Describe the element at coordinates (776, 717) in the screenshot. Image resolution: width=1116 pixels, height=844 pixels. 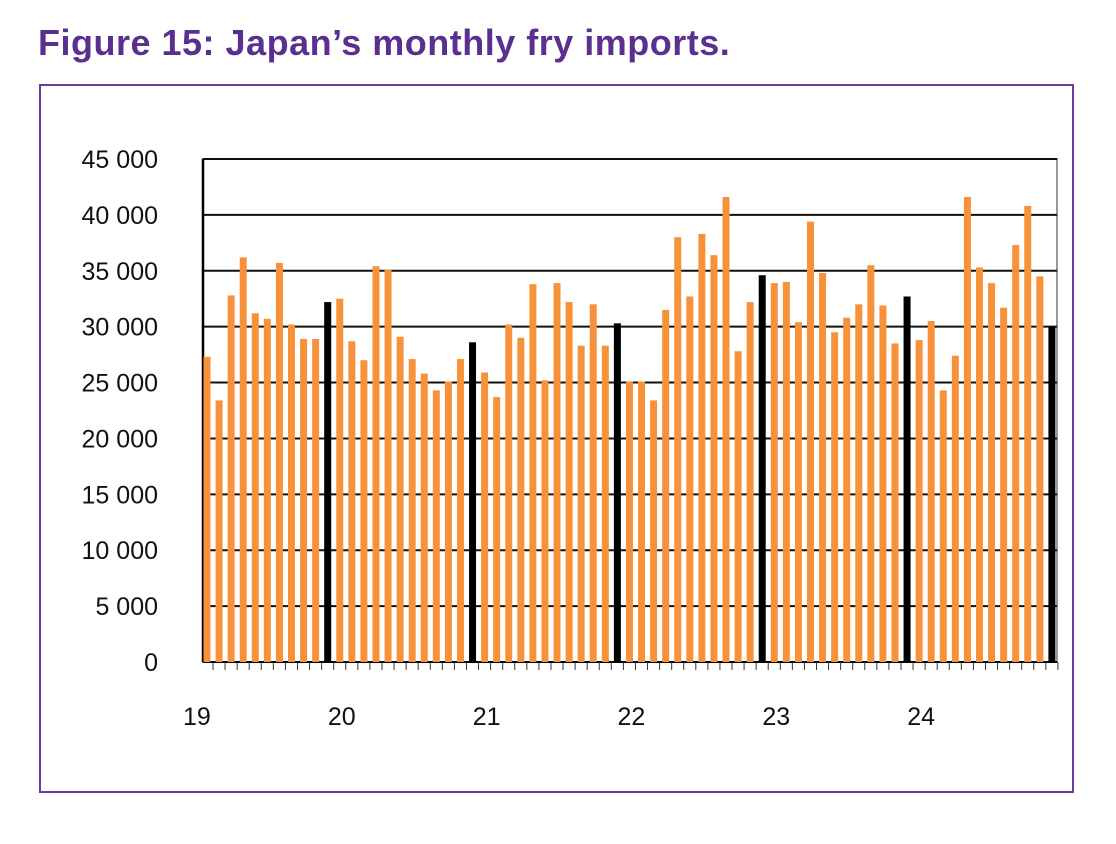
I see `x-tick-label: 23` at that location.